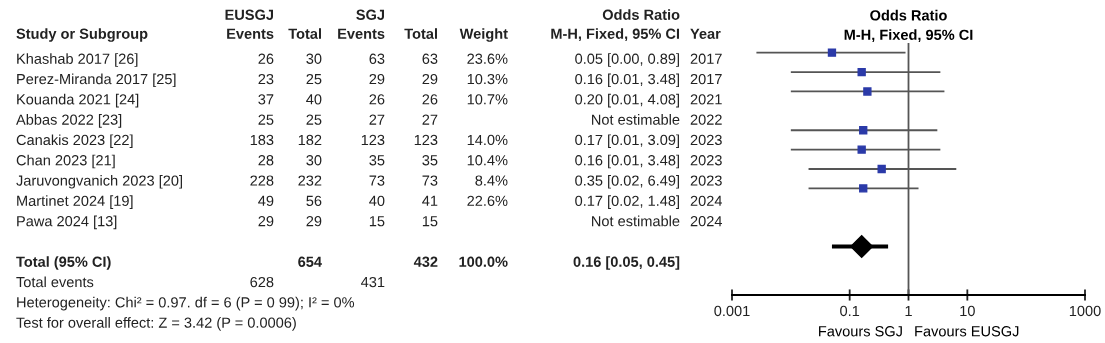  I want to click on text: Perez-Miranda 2017 [25], so click(96, 80).